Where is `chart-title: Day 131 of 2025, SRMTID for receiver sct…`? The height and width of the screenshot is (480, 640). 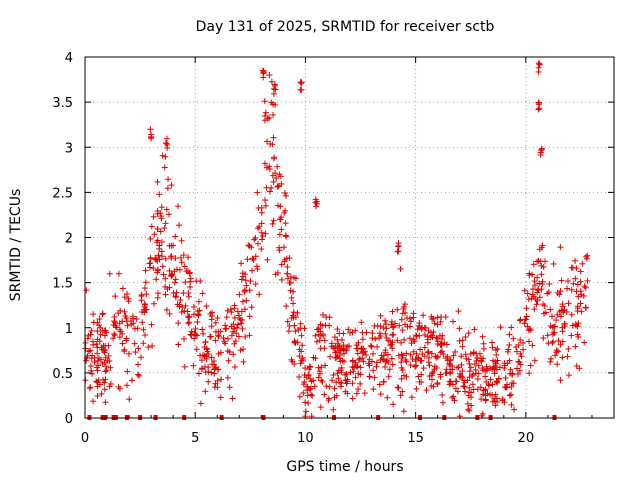
chart-title: Day 131 of 2025, SRMTID for receiver sct… is located at coordinates (345, 27).